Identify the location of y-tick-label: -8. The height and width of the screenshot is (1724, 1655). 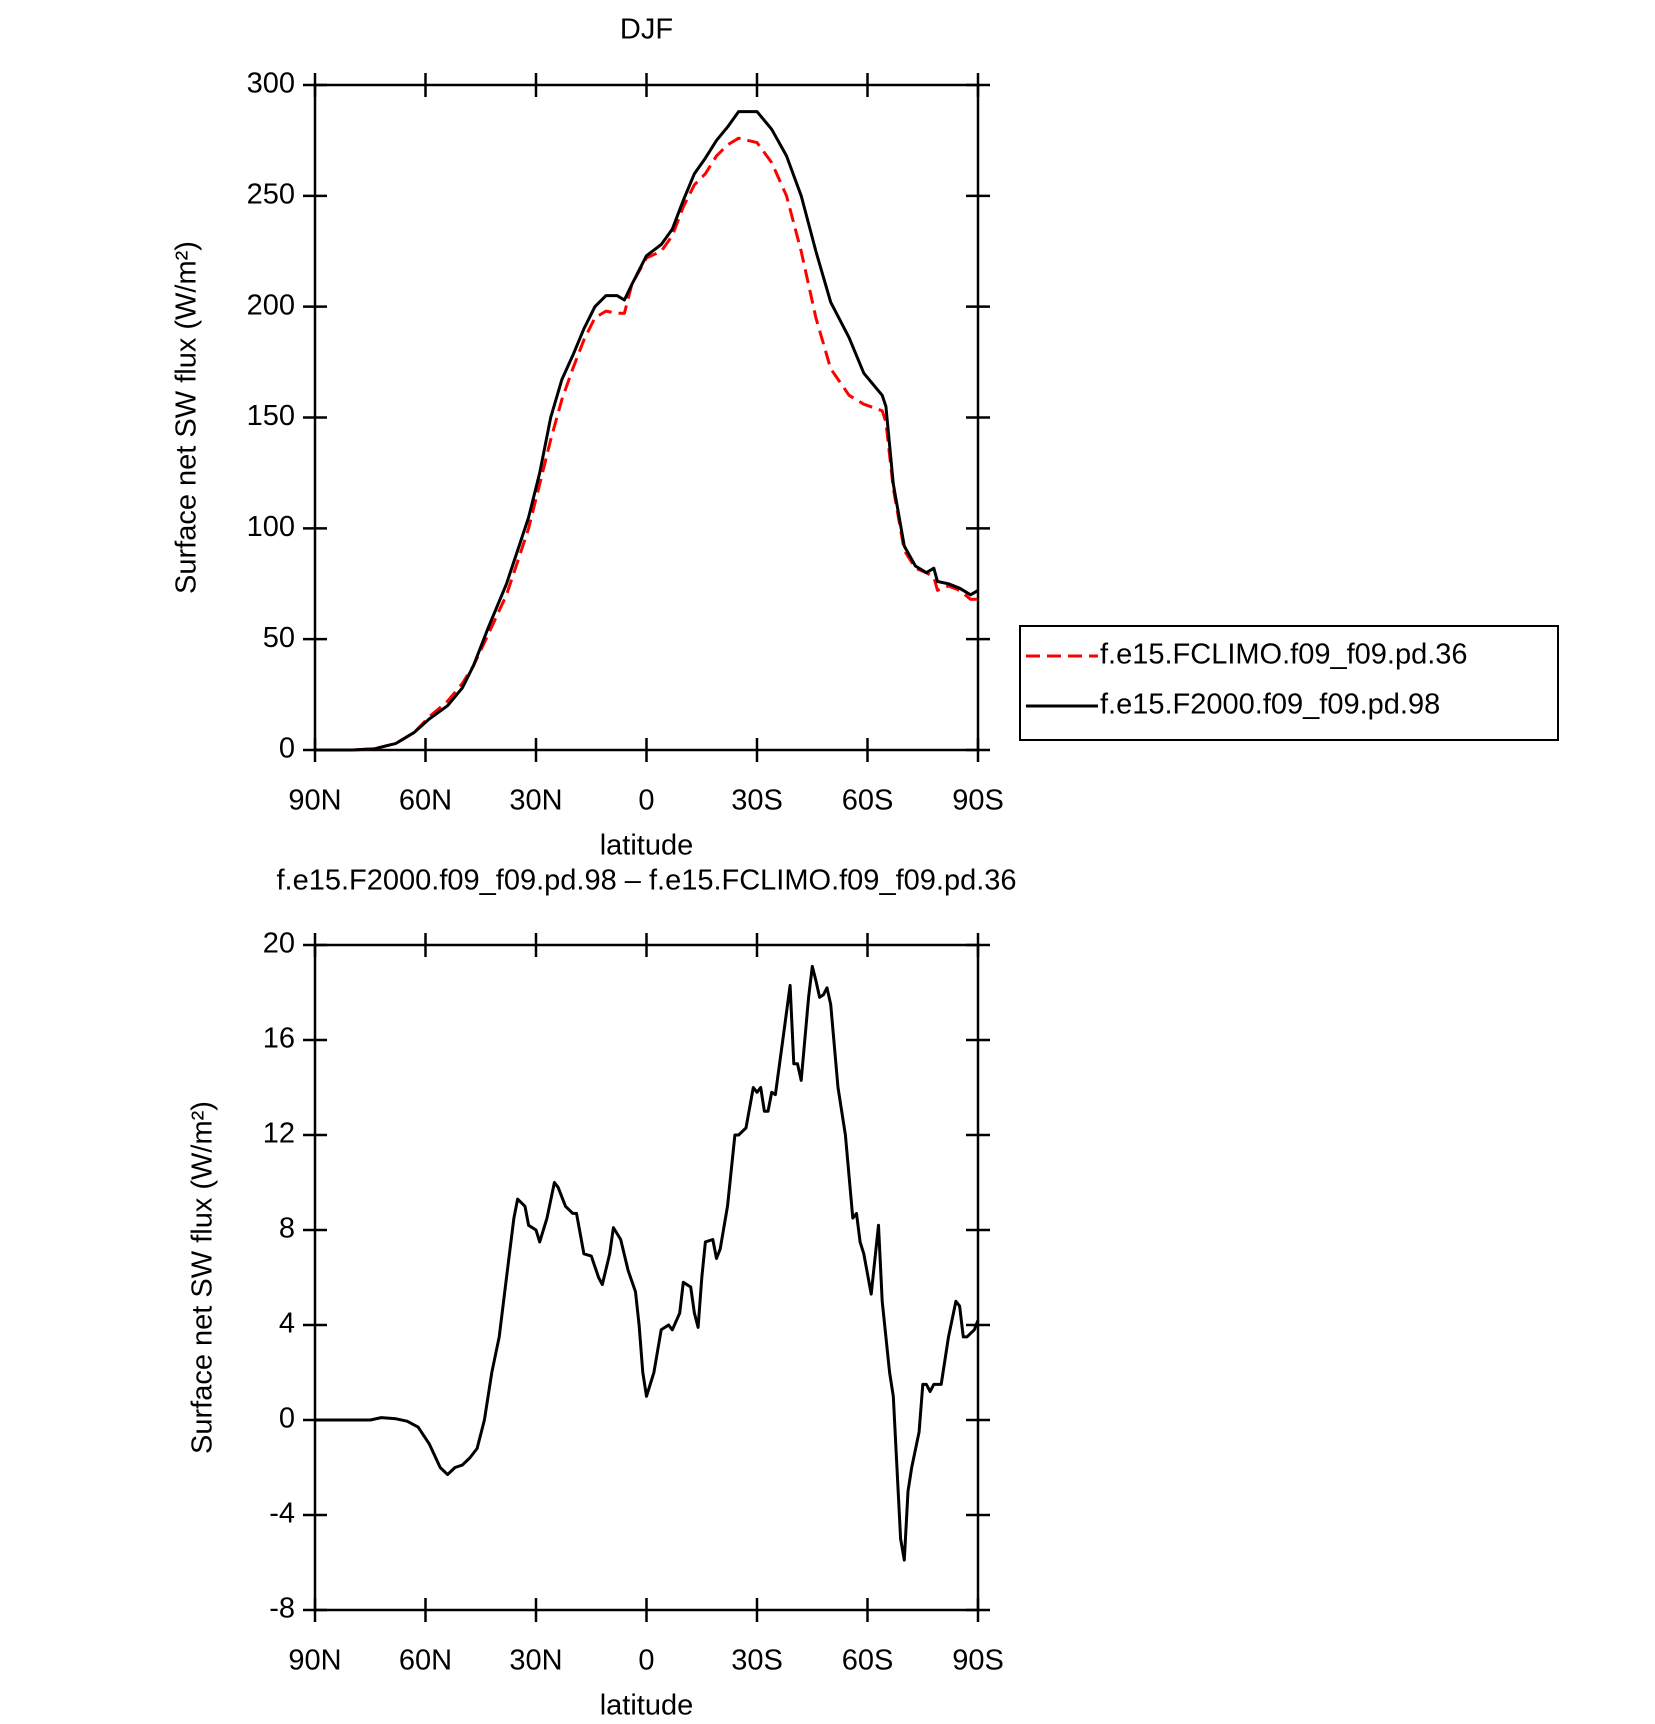
(282, 1609).